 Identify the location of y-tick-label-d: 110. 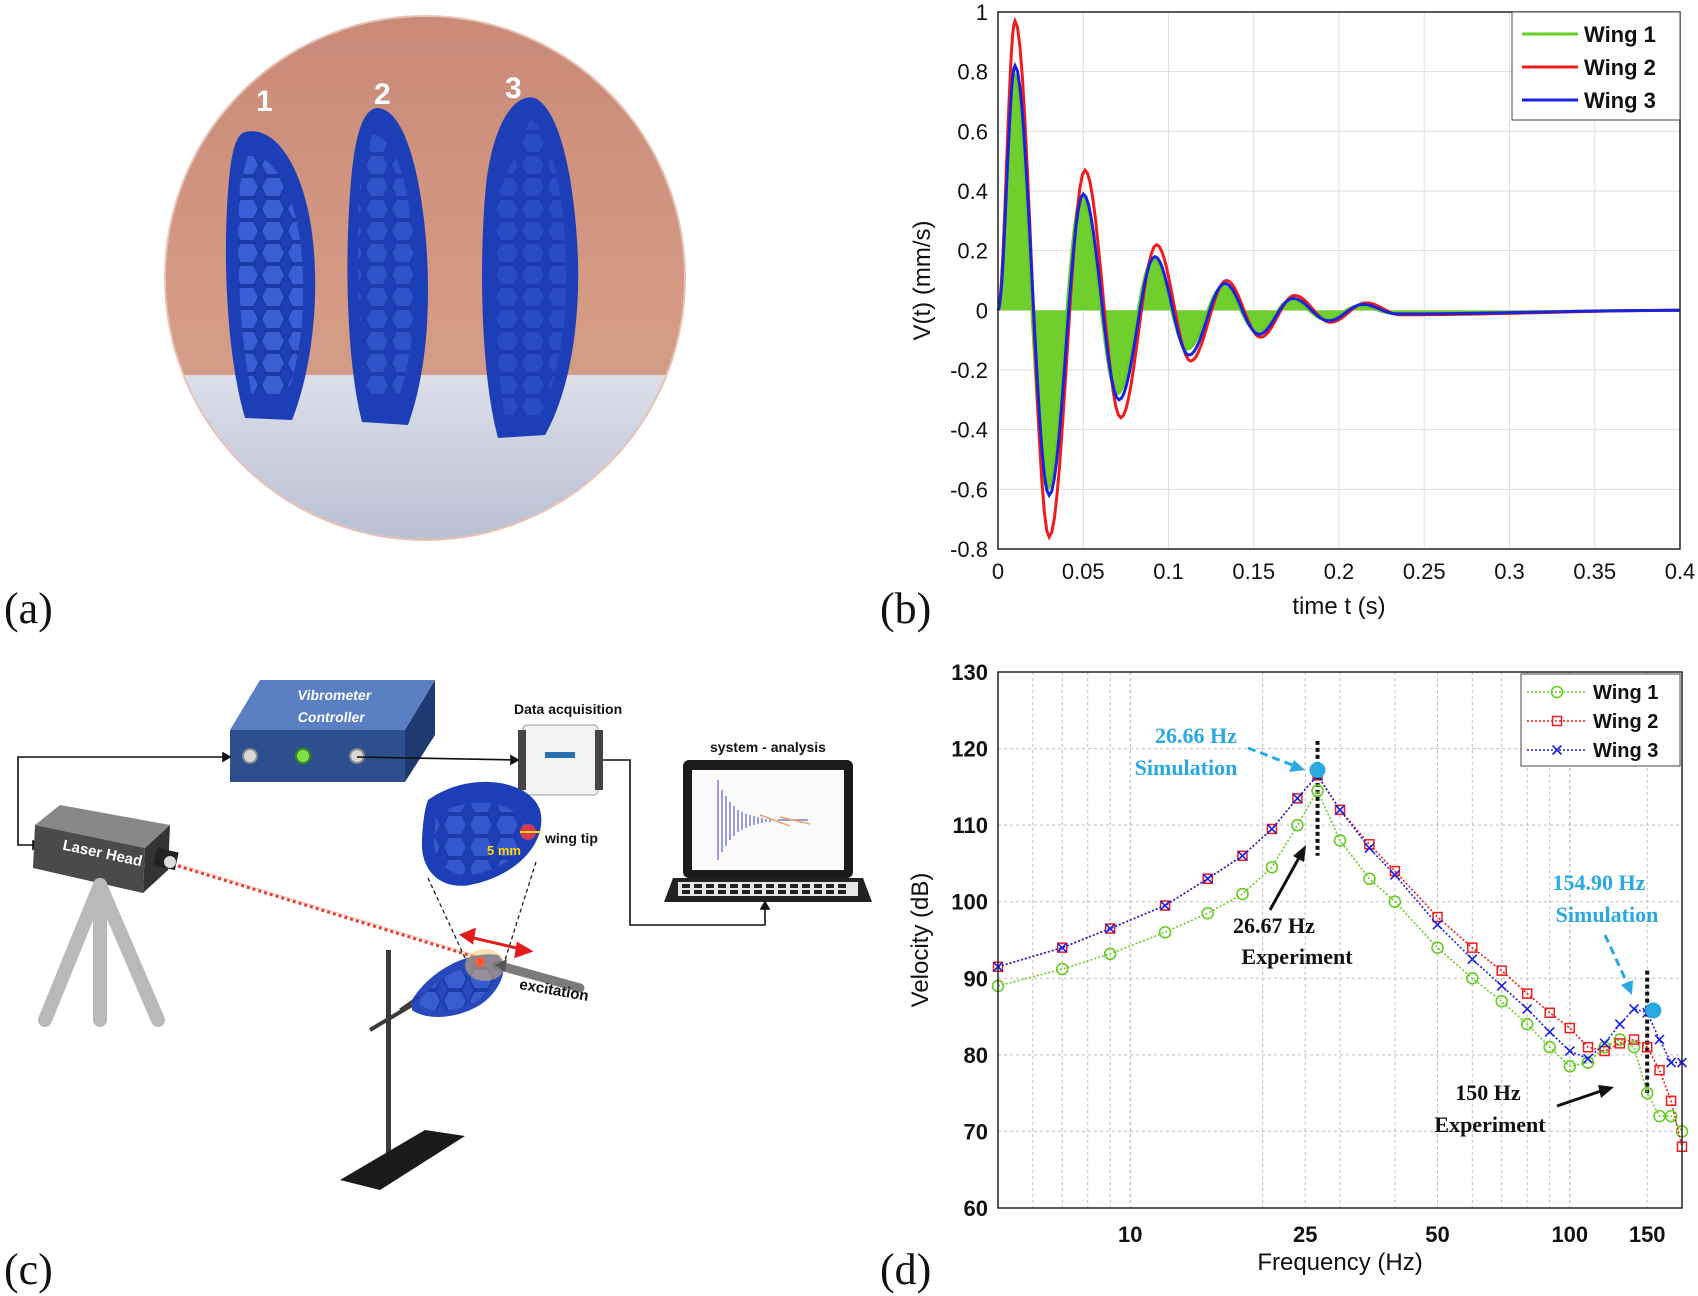
(971, 825).